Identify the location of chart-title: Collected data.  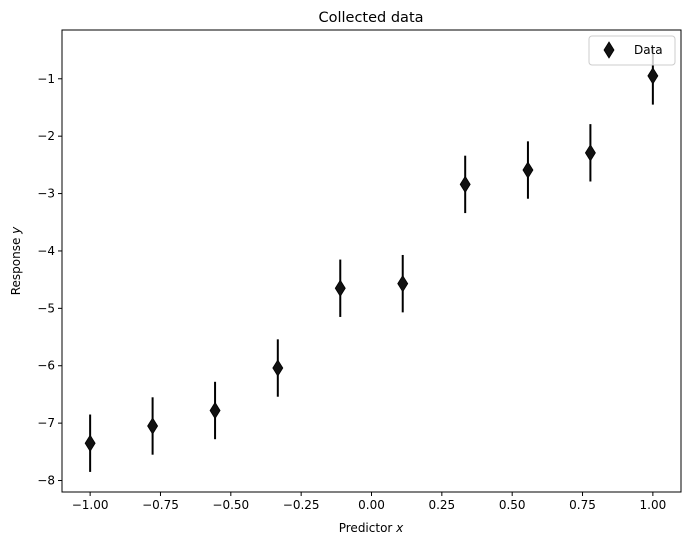
(370, 18).